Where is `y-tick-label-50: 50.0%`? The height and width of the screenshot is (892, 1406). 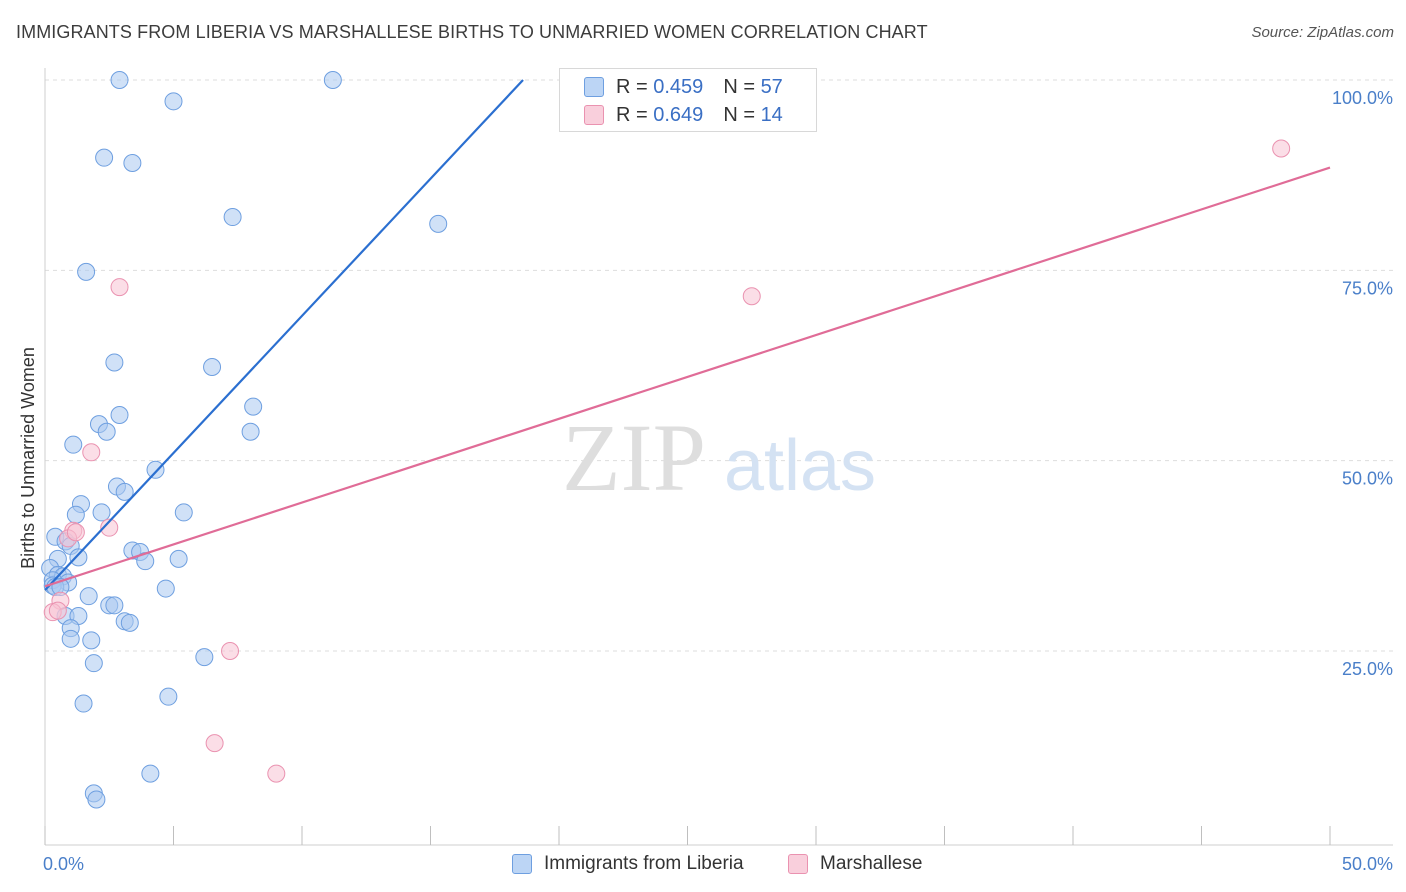 y-tick-label-50: 50.0% is located at coordinates (1367, 479).